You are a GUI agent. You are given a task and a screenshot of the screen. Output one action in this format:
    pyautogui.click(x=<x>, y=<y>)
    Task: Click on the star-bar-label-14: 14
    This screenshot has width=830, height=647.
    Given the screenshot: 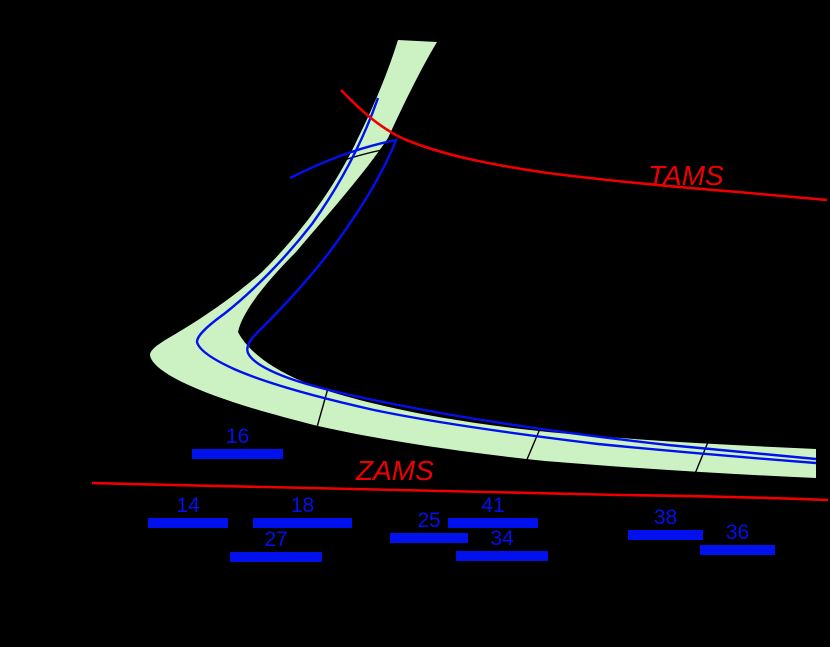 What is the action you would take?
    pyautogui.click(x=188, y=505)
    